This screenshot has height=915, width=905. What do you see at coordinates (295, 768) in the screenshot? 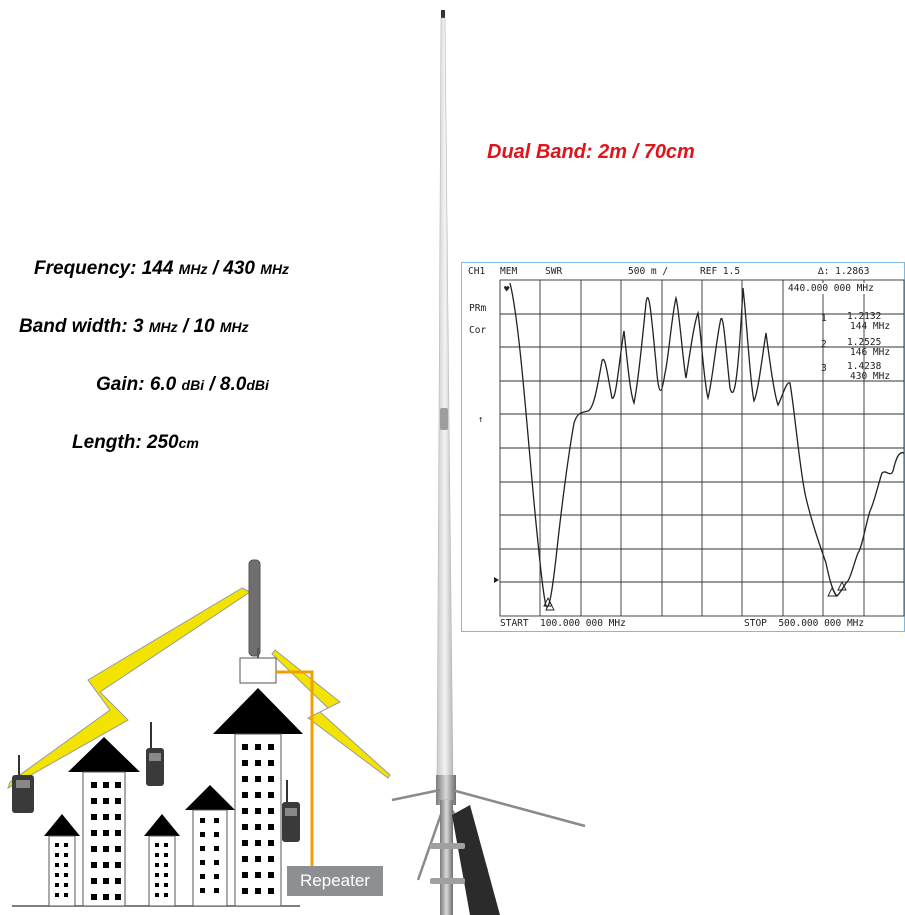
I see `feedline` at bounding box center [295, 768].